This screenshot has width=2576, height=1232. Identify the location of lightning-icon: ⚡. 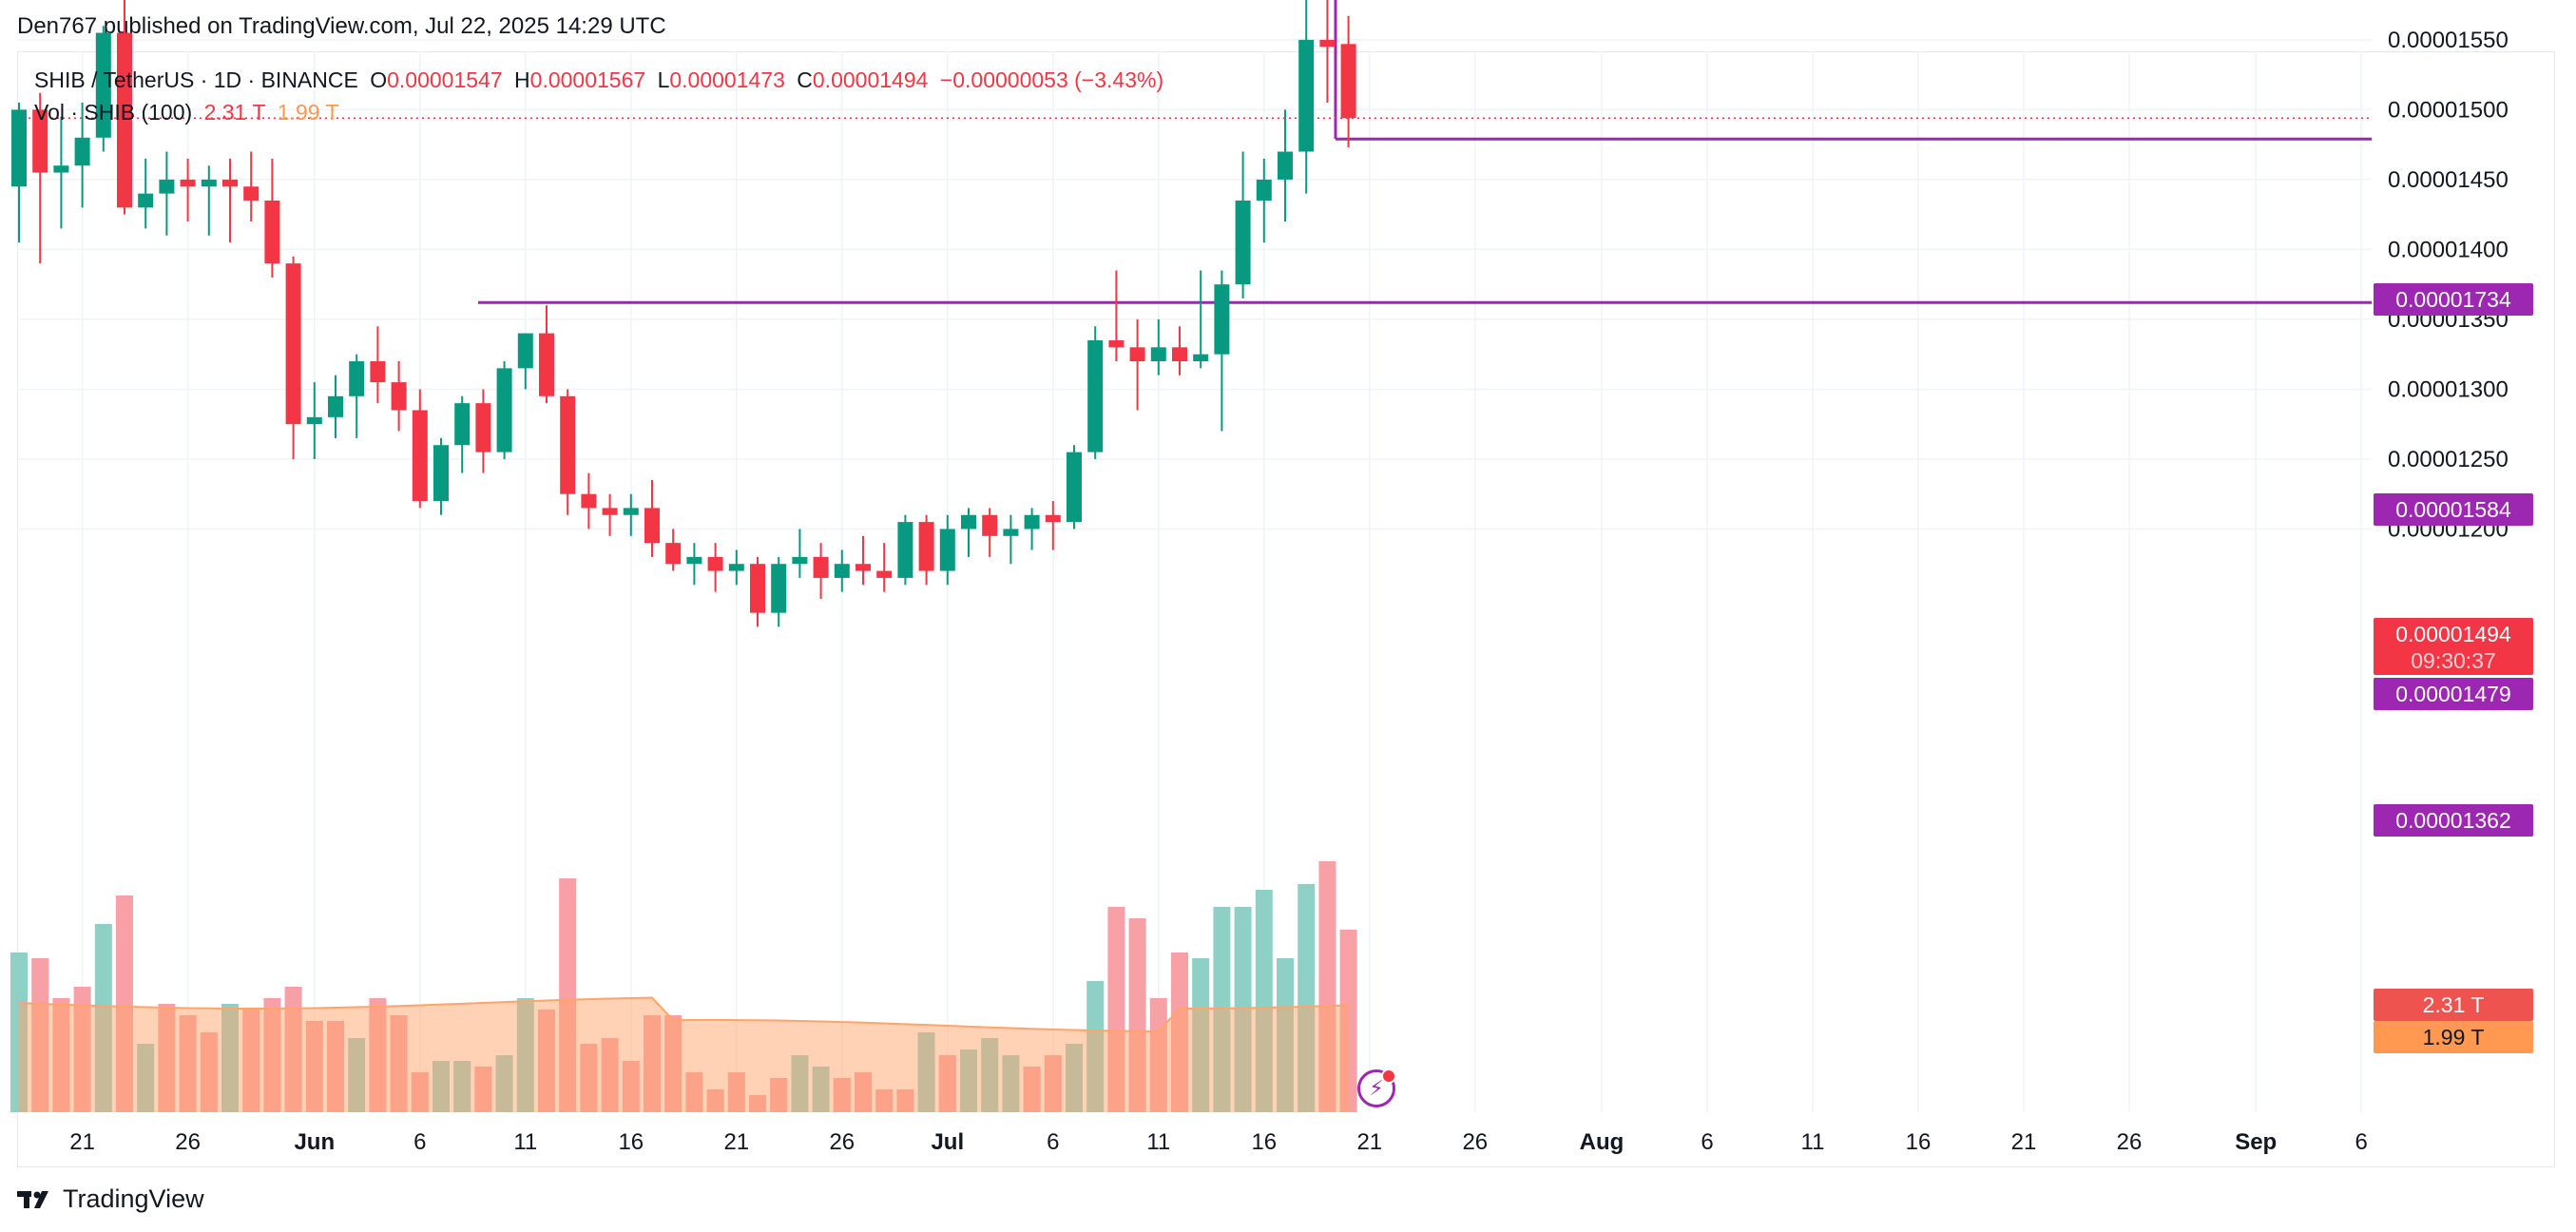
(1376, 1087).